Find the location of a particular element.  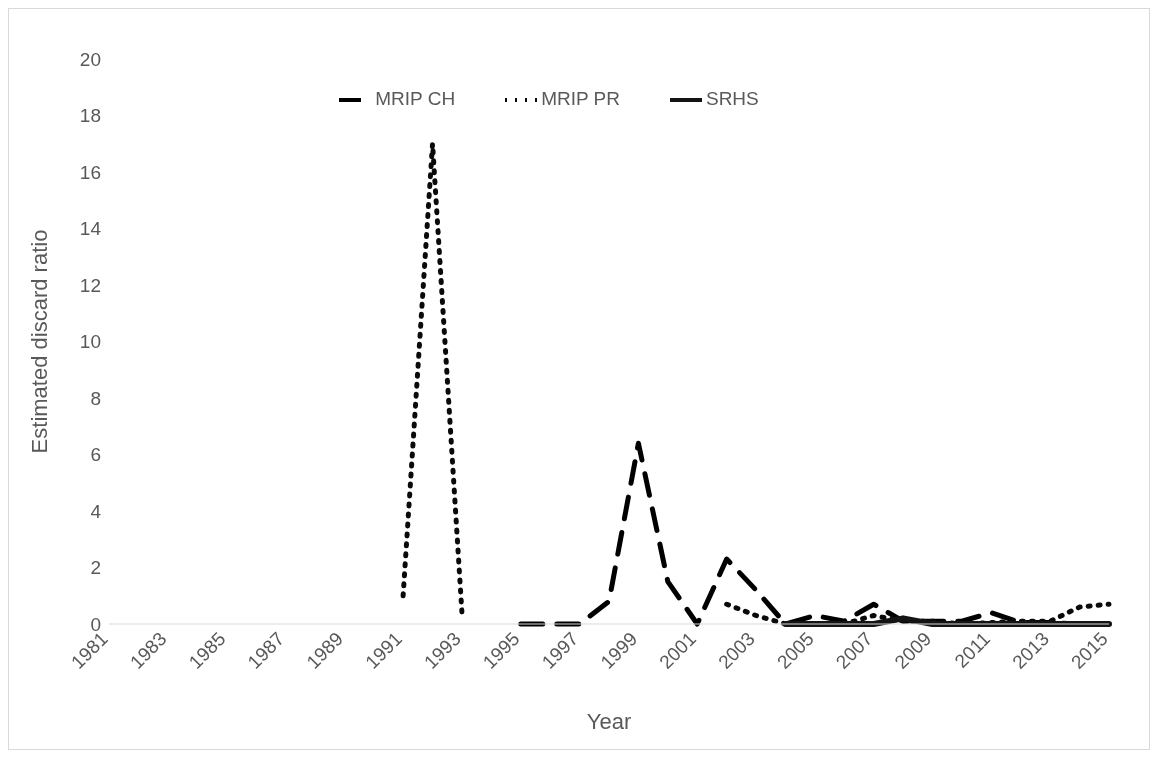

y-tick-label: 6 is located at coordinates (95, 455).